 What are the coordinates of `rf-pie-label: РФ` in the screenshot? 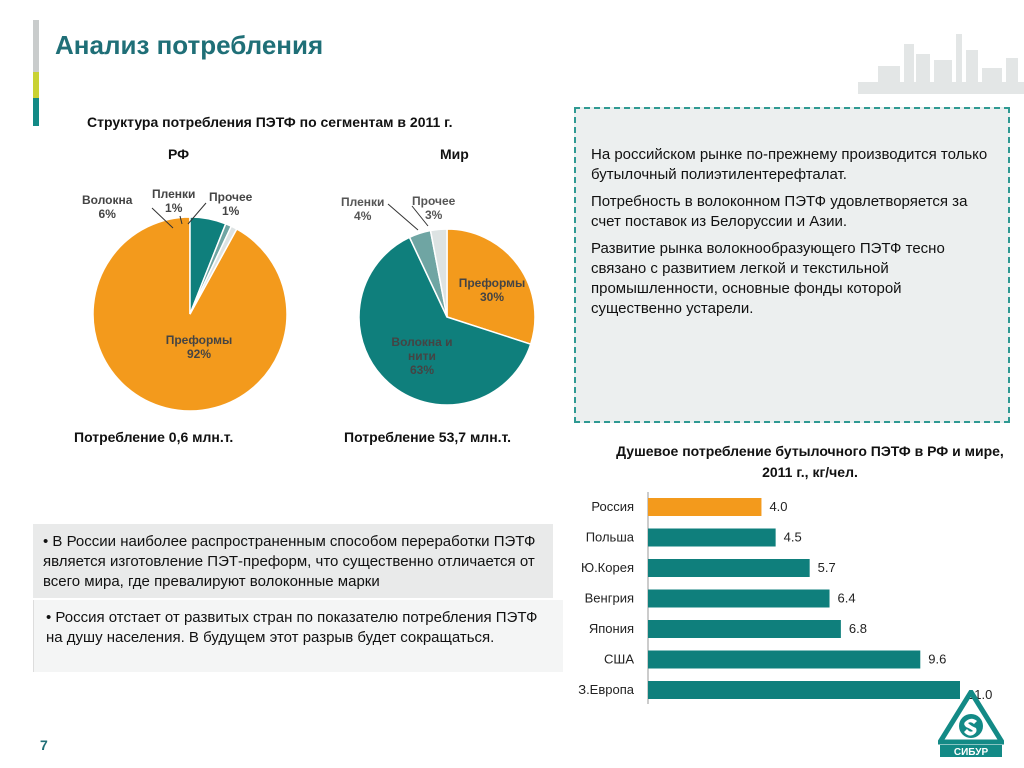 It's located at (179, 154).